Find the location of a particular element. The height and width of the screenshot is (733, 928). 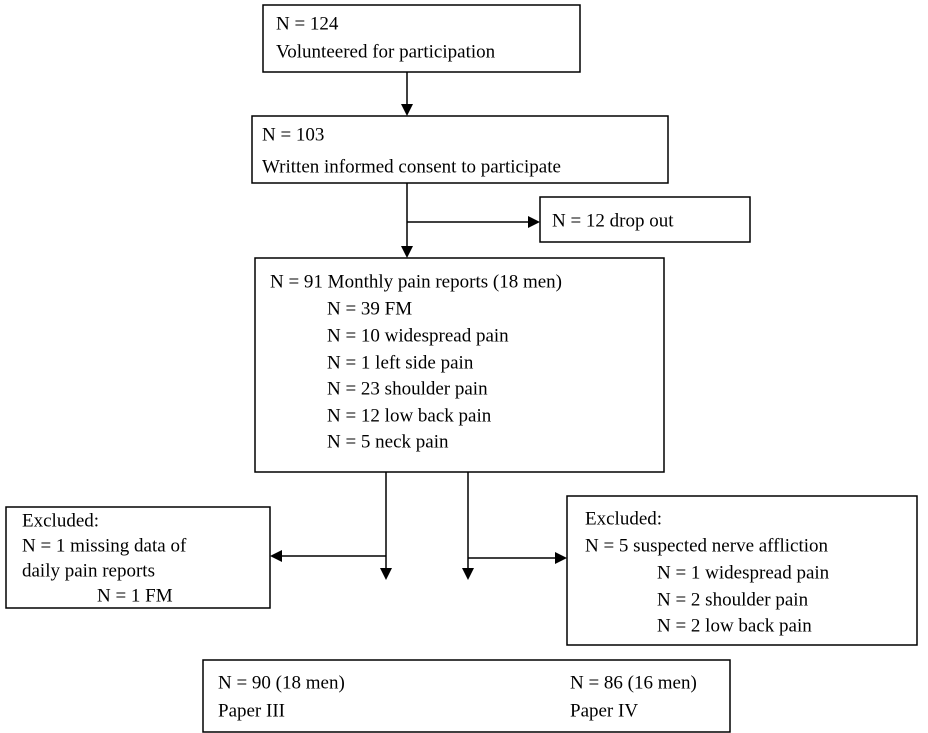

node-text: Volunteered for participation is located at coordinates (386, 51).